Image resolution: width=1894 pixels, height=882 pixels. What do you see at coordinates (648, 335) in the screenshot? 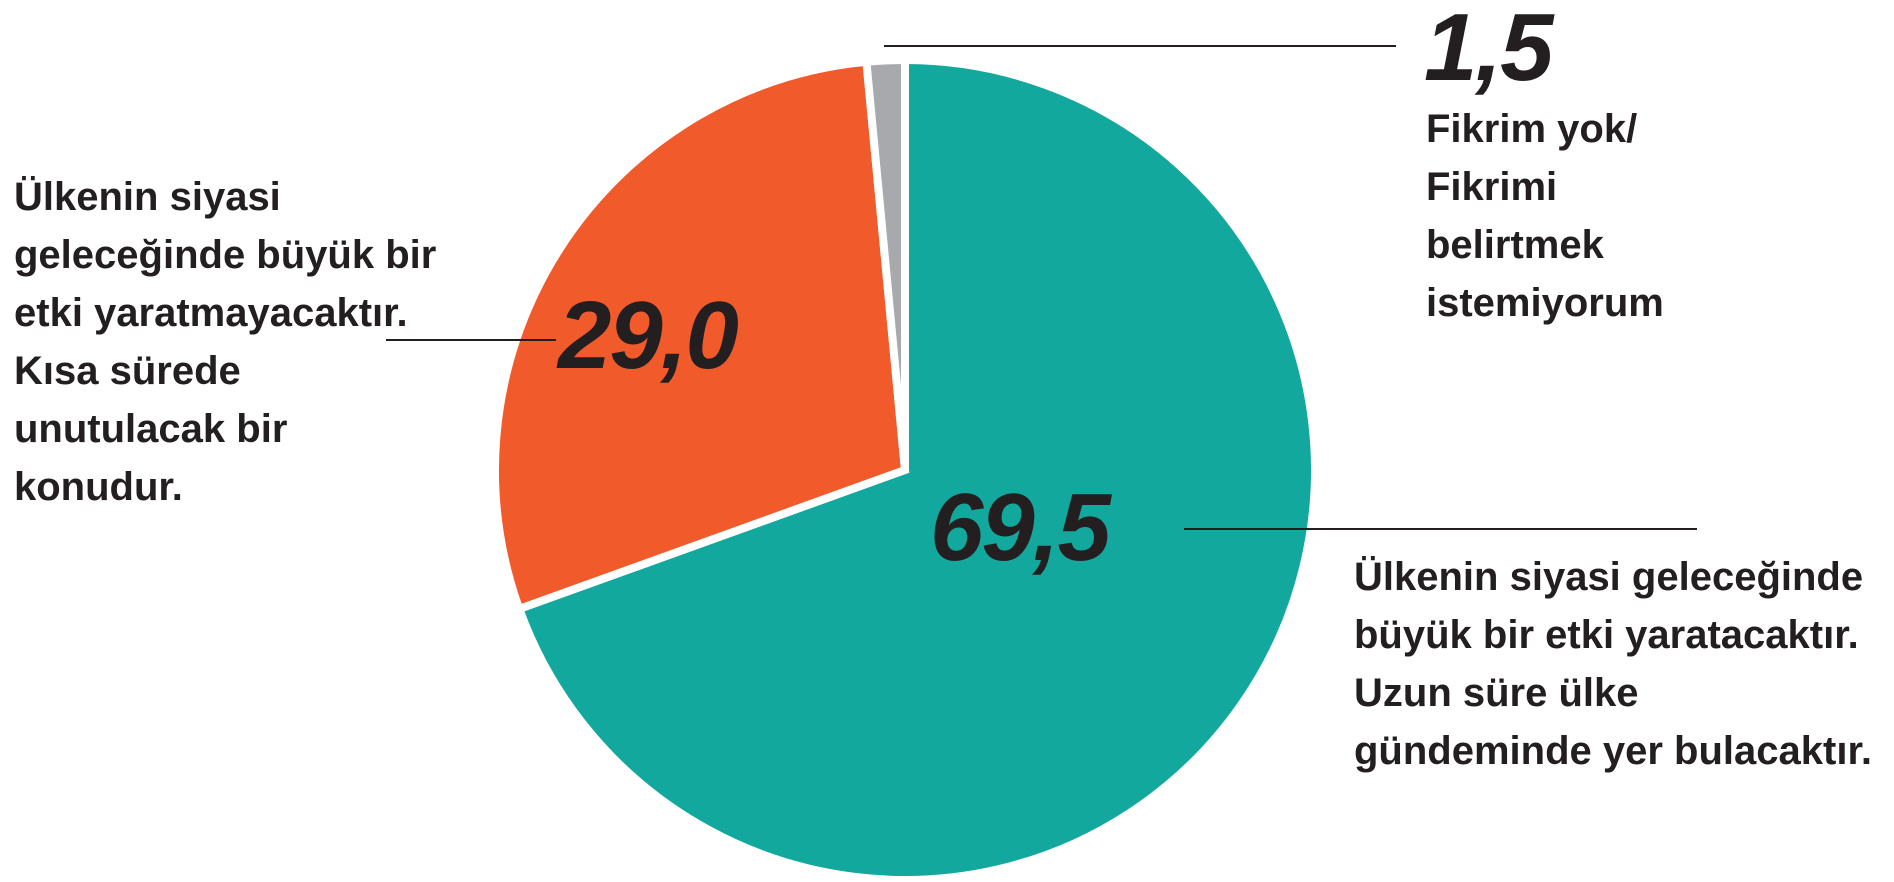
I see `value-label: 29,0` at bounding box center [648, 335].